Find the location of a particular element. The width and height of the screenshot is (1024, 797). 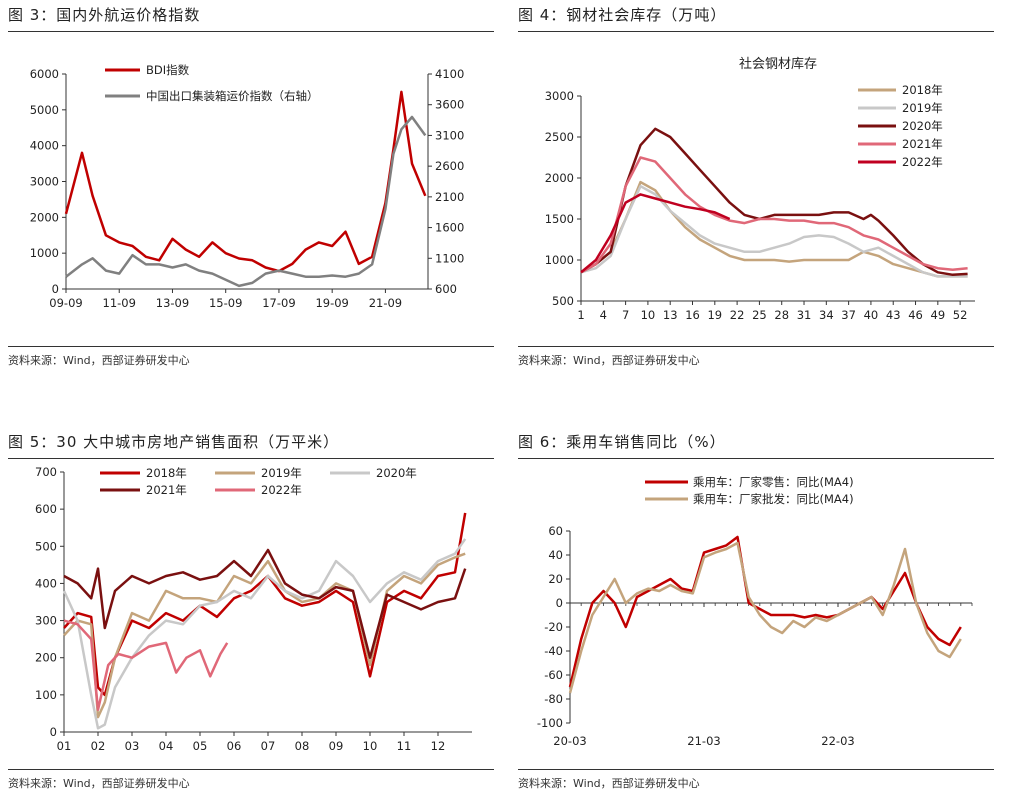

panel-title-fig4: 图 4：钢材社会库存（万吨） is located at coordinates (622, 15).